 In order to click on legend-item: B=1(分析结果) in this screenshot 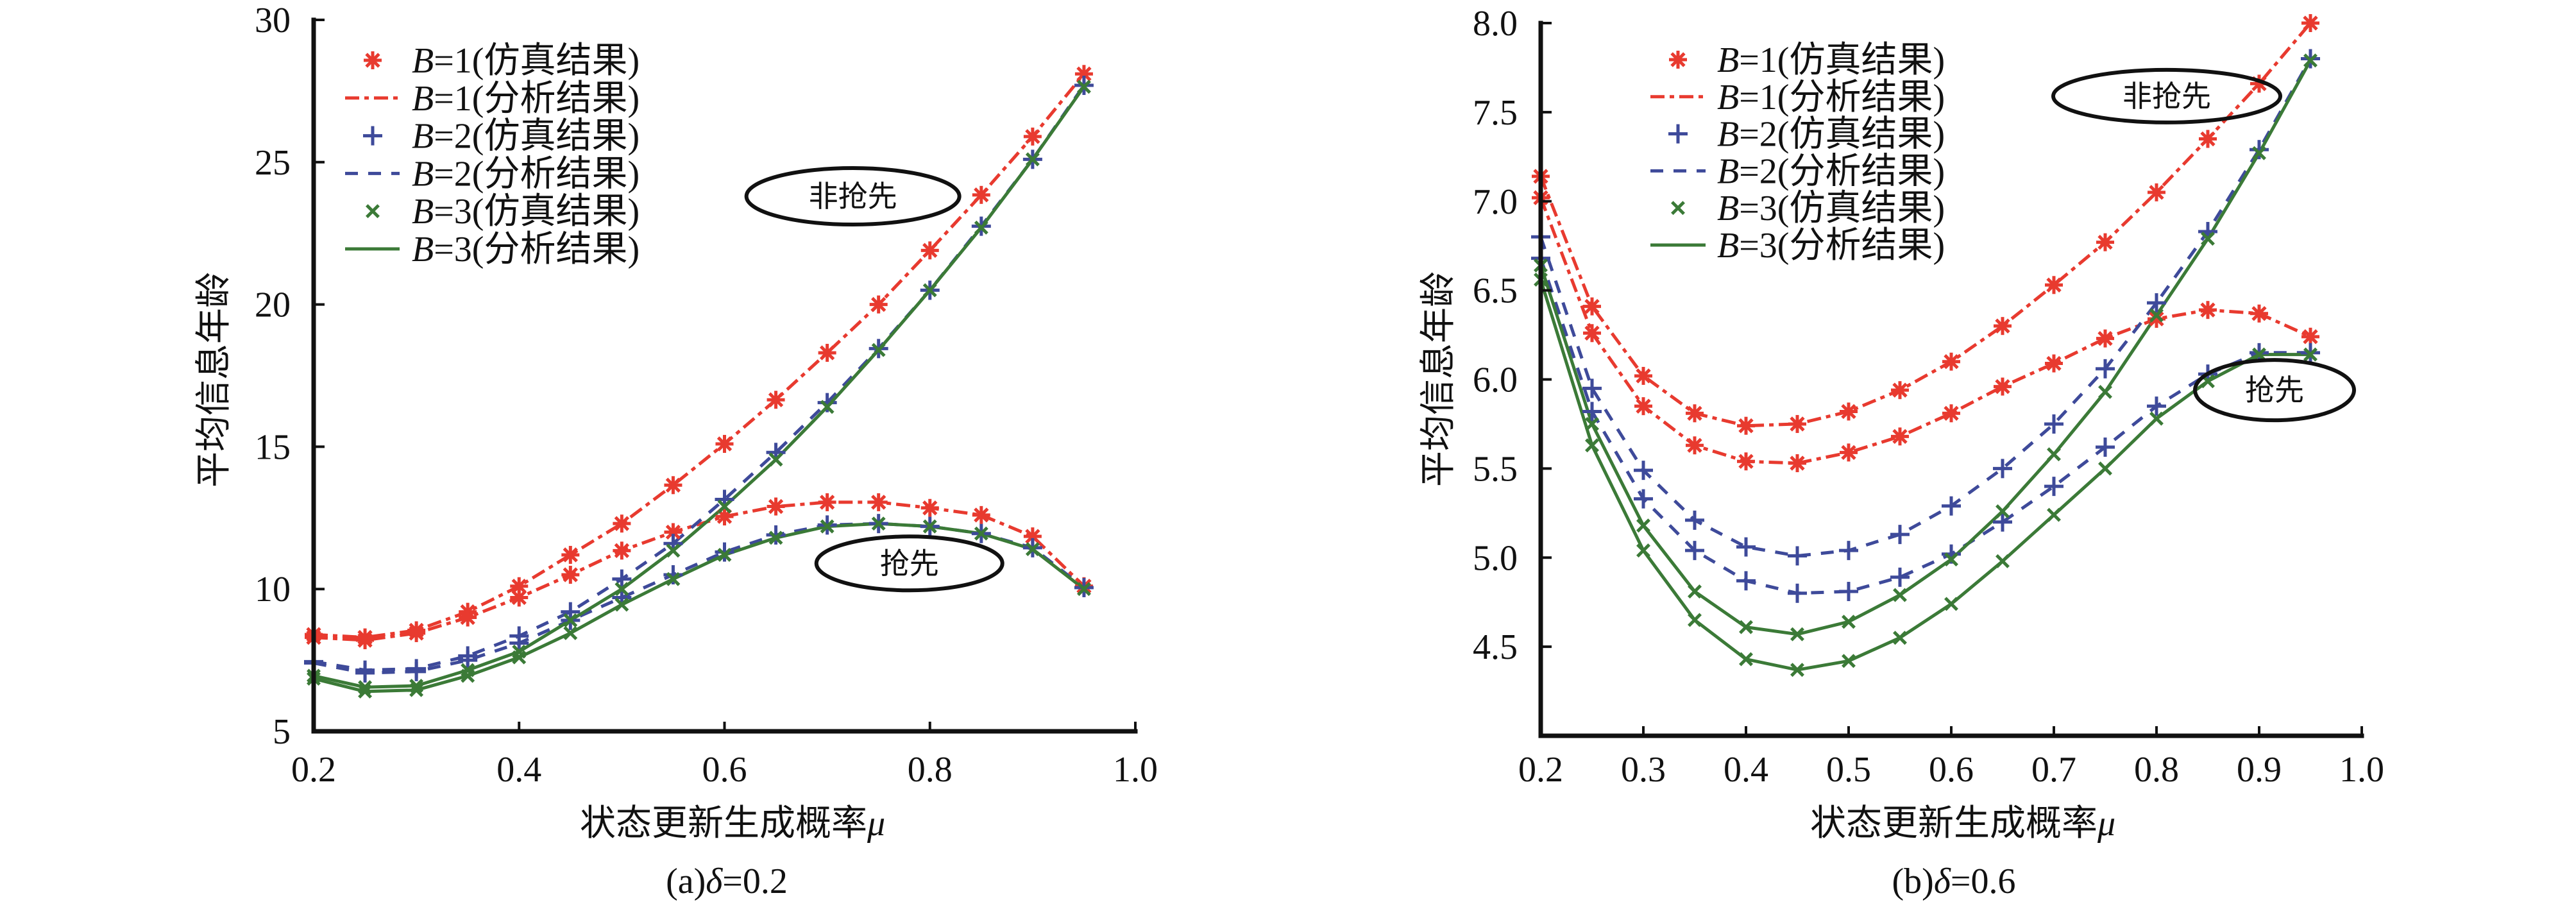, I will do `click(492, 99)`.